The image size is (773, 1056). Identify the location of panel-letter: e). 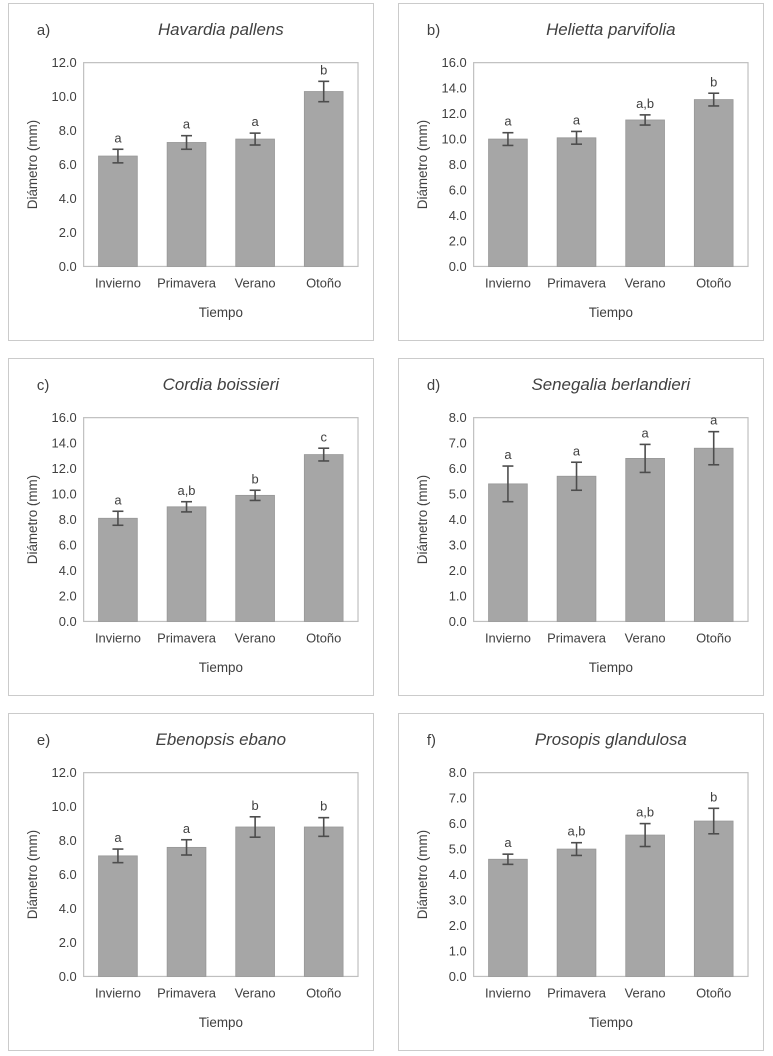
(43, 741).